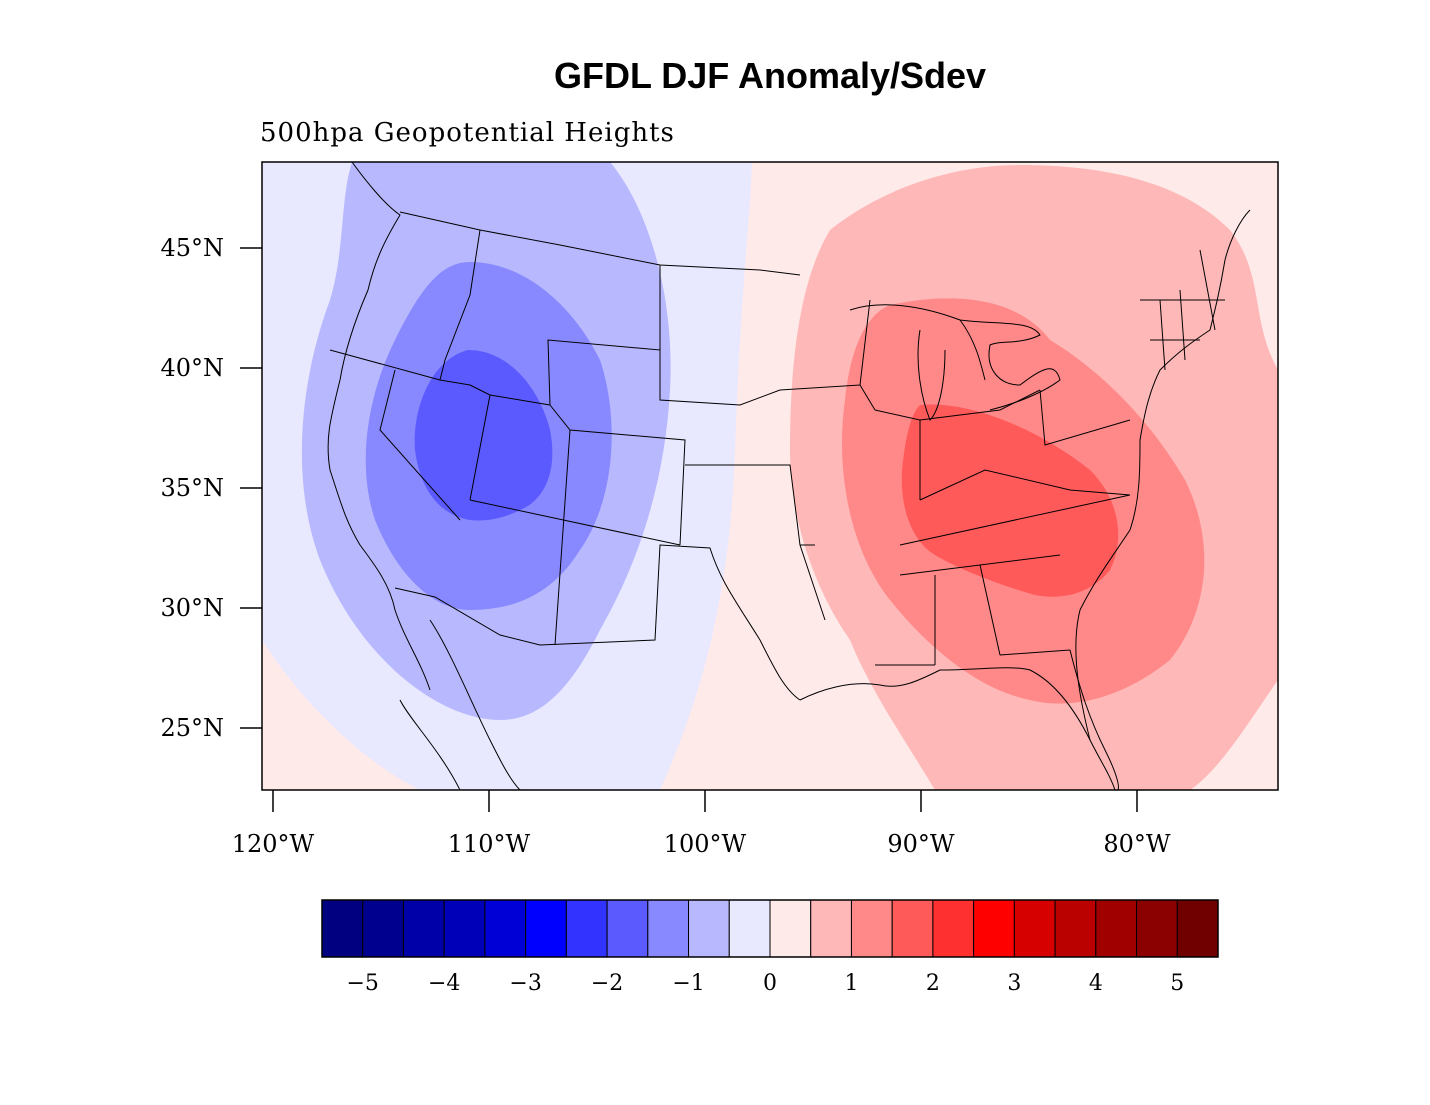 This screenshot has height=1105, width=1430. What do you see at coordinates (1096, 983) in the screenshot?
I see `colorbar-tick-label: 4` at bounding box center [1096, 983].